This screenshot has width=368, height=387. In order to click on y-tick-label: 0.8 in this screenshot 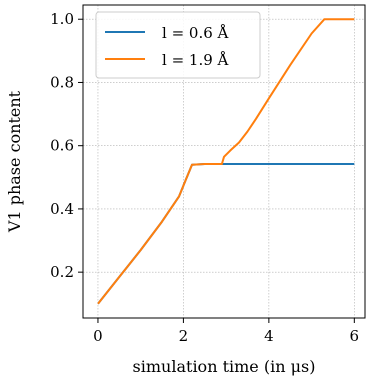, I will do `click(62, 82)`.